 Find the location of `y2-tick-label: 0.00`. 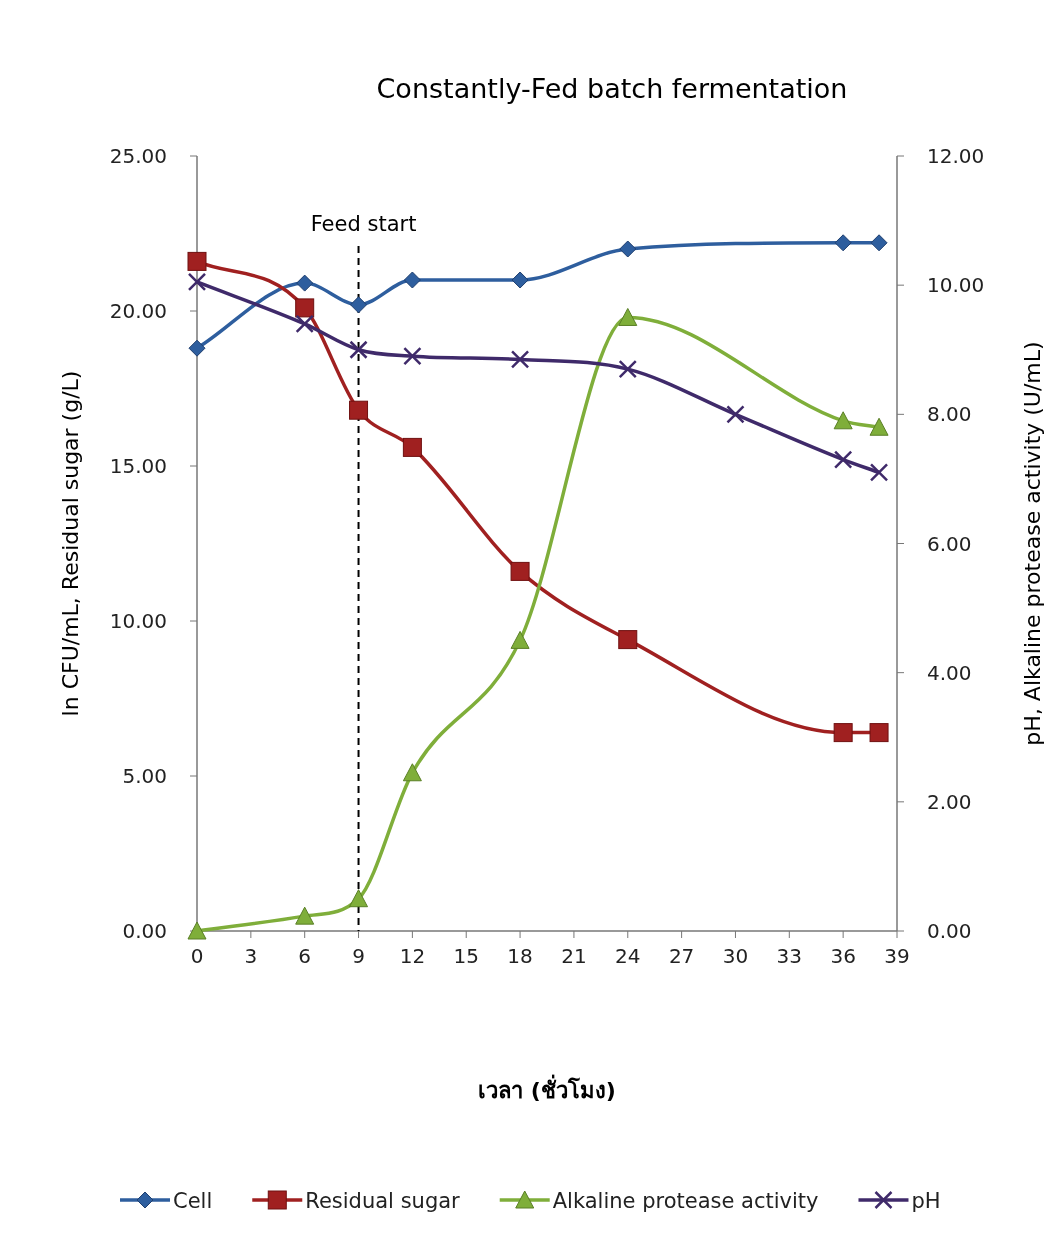

y2-tick-label: 0.00 is located at coordinates (949, 931).